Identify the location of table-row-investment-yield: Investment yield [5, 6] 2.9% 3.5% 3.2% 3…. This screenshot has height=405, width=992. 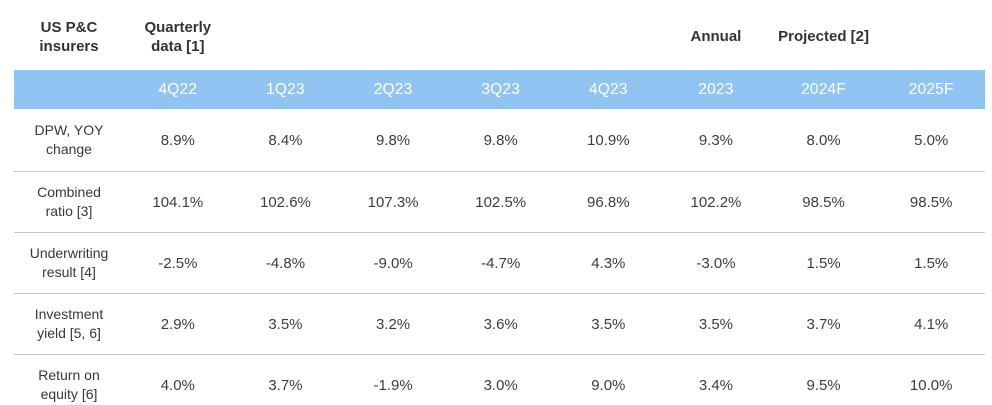
(499, 324).